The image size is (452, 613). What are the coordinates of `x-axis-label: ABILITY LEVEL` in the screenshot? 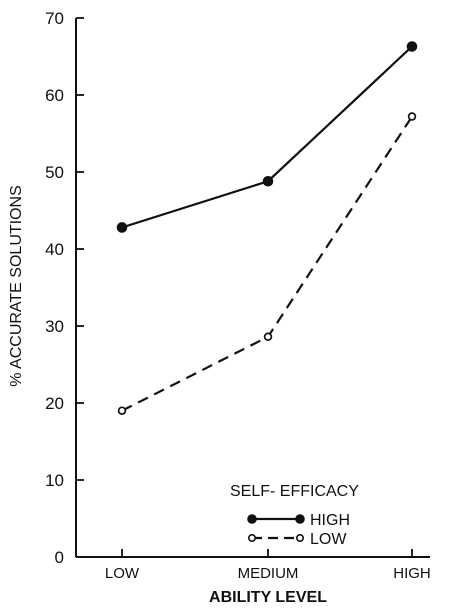 It's located at (268, 597).